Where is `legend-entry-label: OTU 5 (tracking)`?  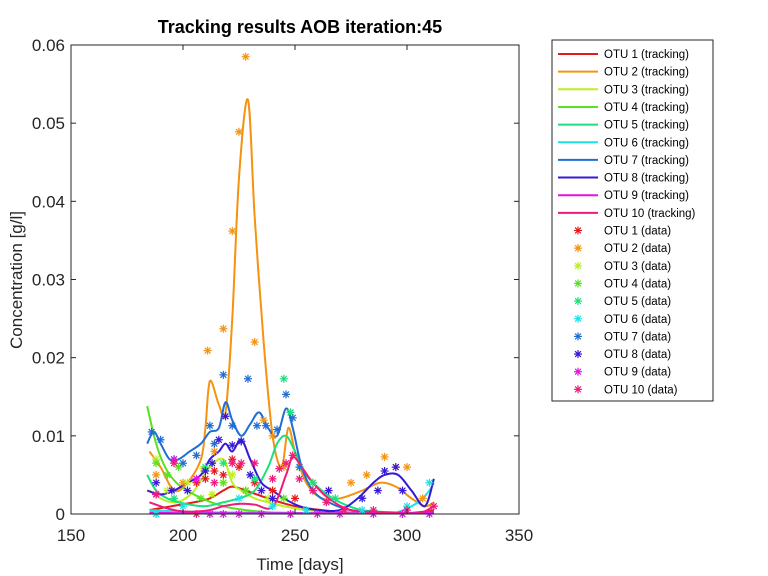
legend-entry-label: OTU 5 (tracking) is located at coordinates (646, 126).